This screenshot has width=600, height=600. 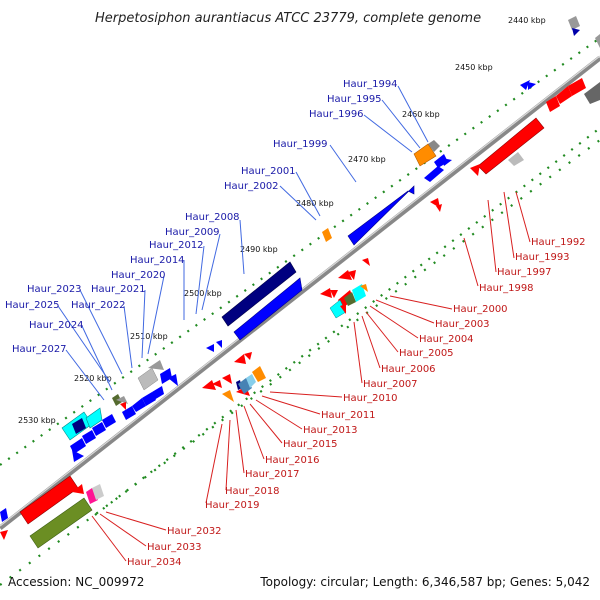 I want to click on gene-haur-1994, so click(x=434, y=146).